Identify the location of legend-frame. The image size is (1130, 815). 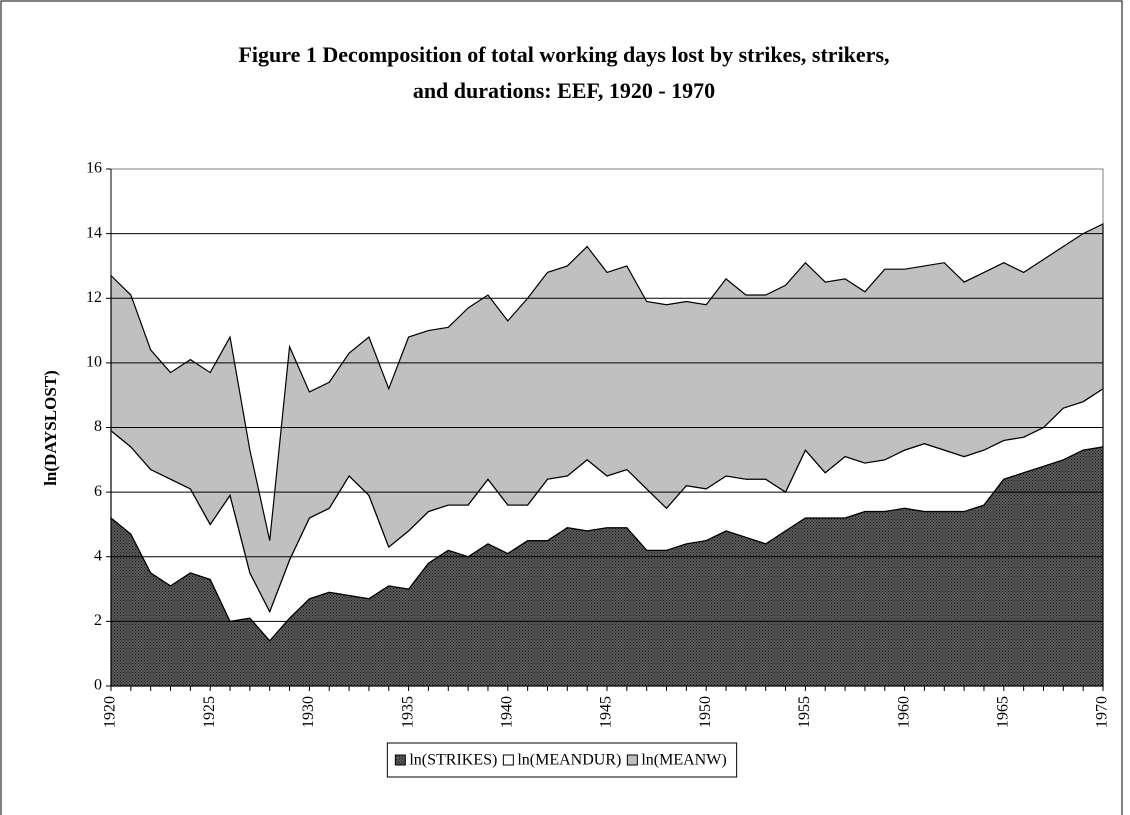
(562, 760).